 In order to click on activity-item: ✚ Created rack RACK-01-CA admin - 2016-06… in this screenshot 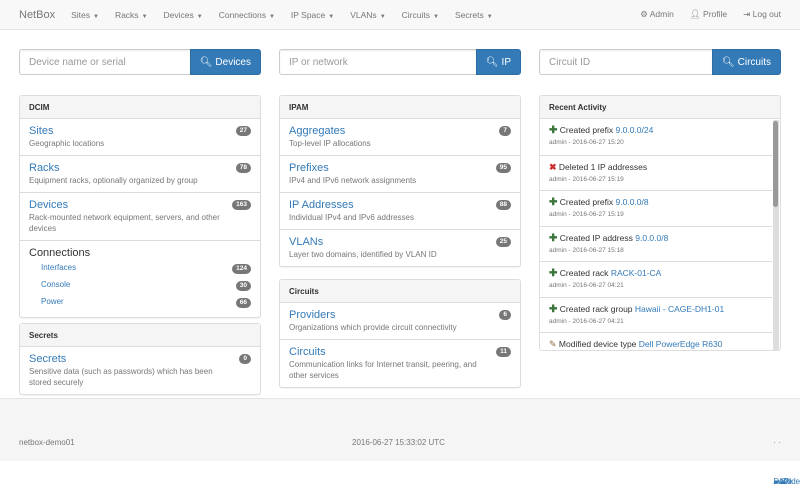, I will do `click(656, 279)`.